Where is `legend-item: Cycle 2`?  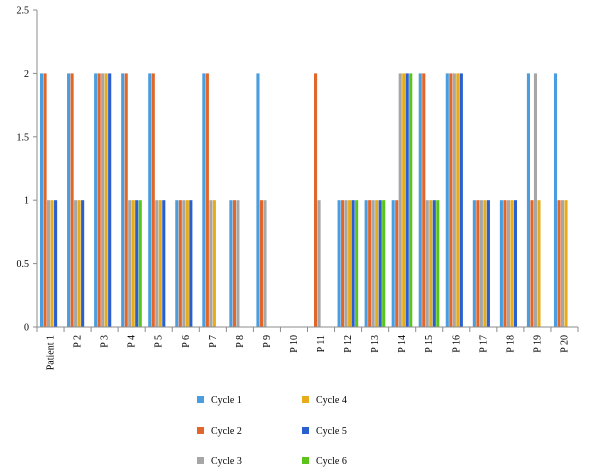
legend-item: Cycle 2 is located at coordinates (219, 431).